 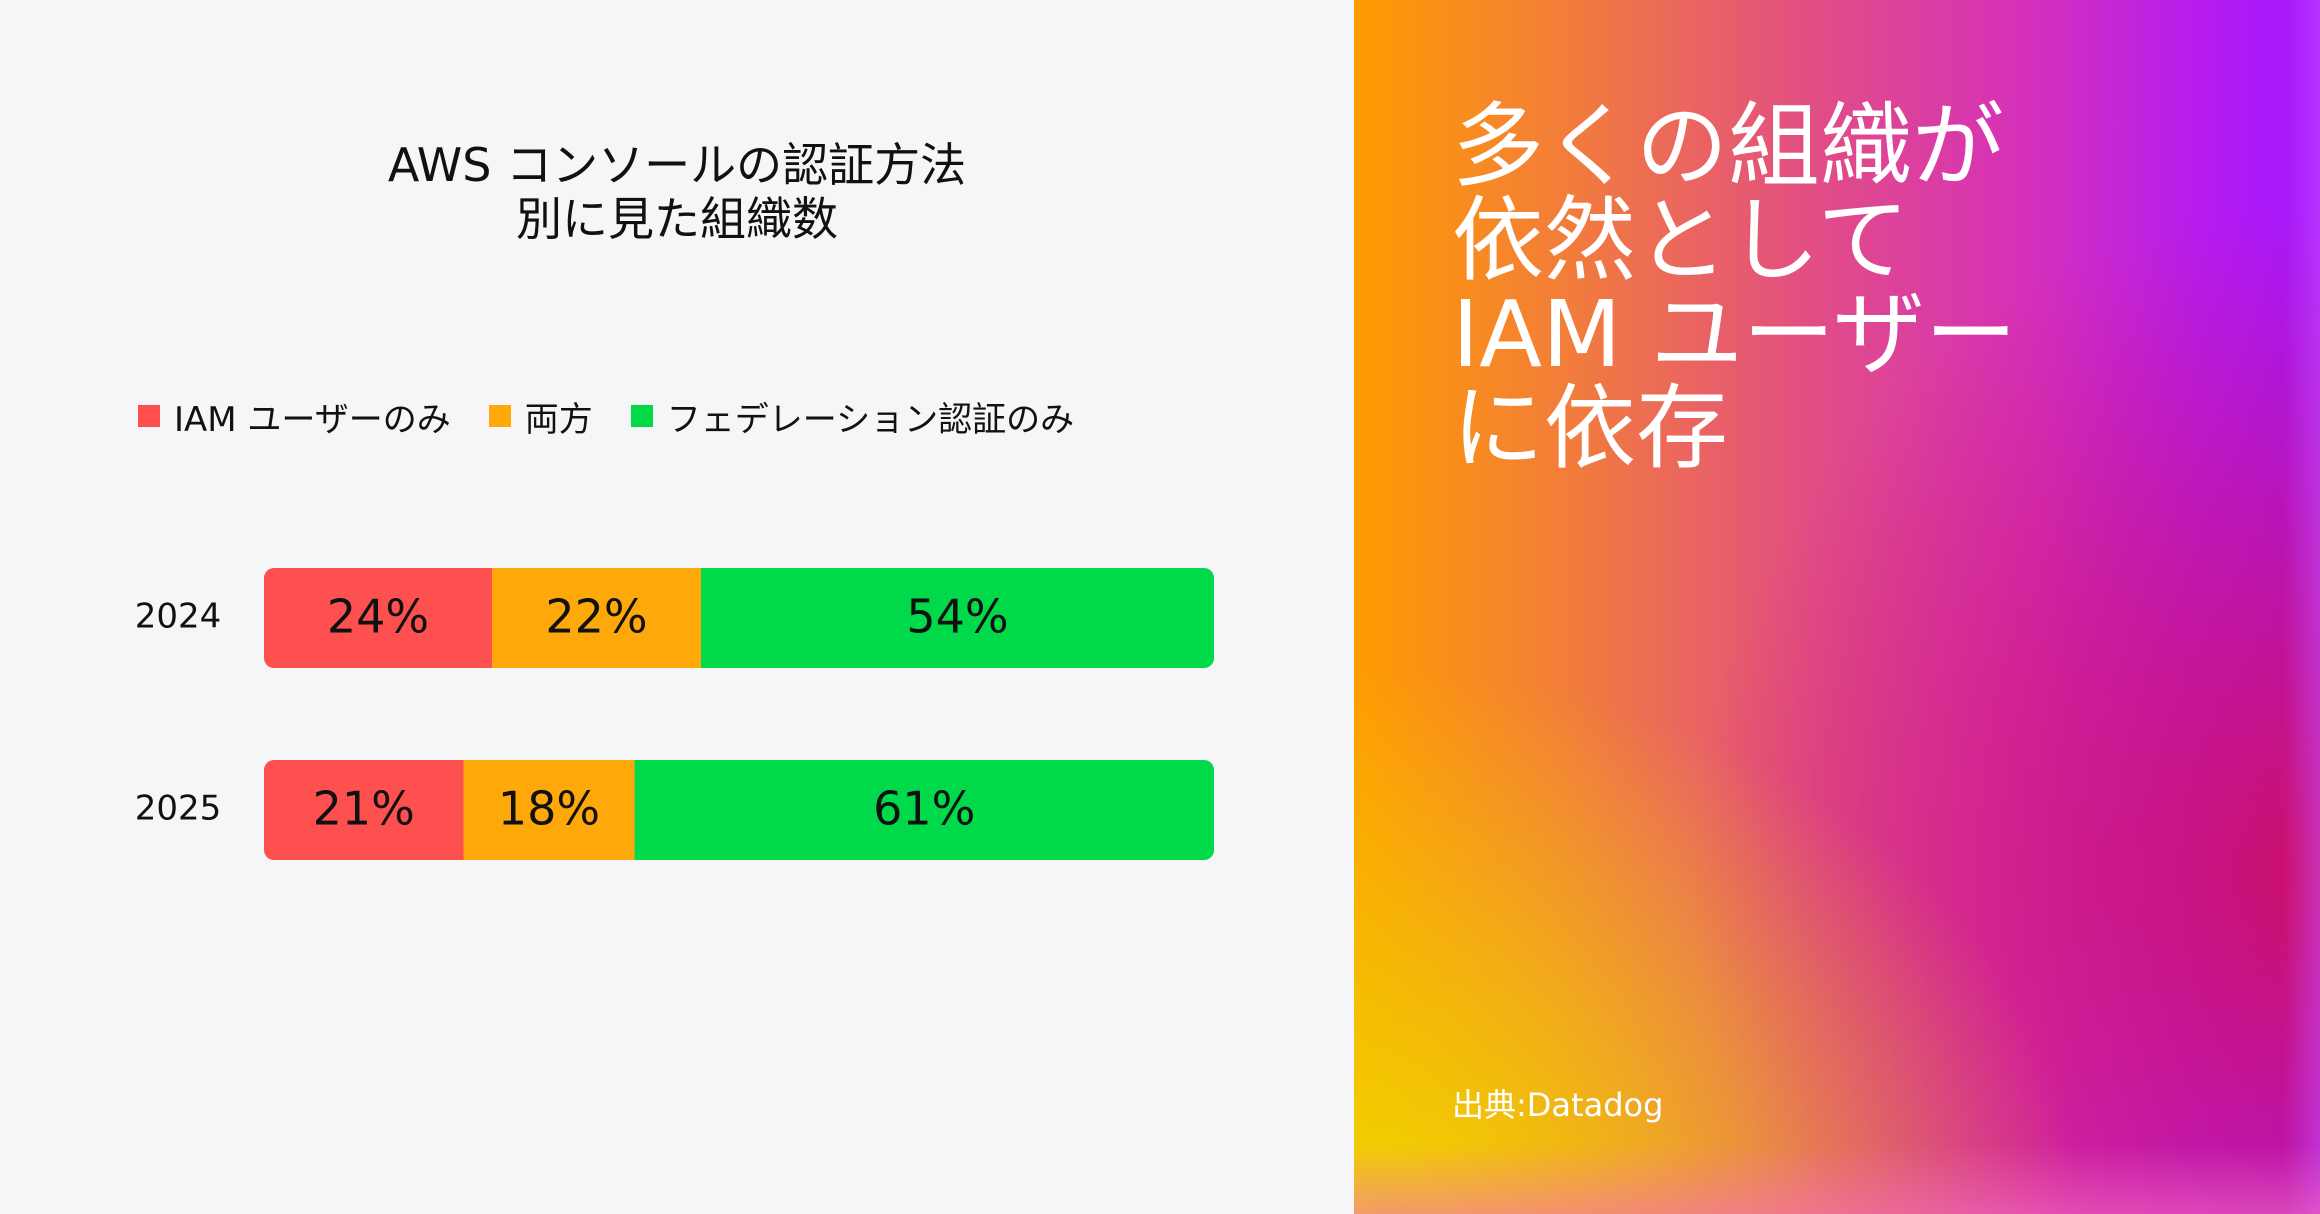 What do you see at coordinates (1681, 240) in the screenshot?
I see `headline-line-2: 依然として` at bounding box center [1681, 240].